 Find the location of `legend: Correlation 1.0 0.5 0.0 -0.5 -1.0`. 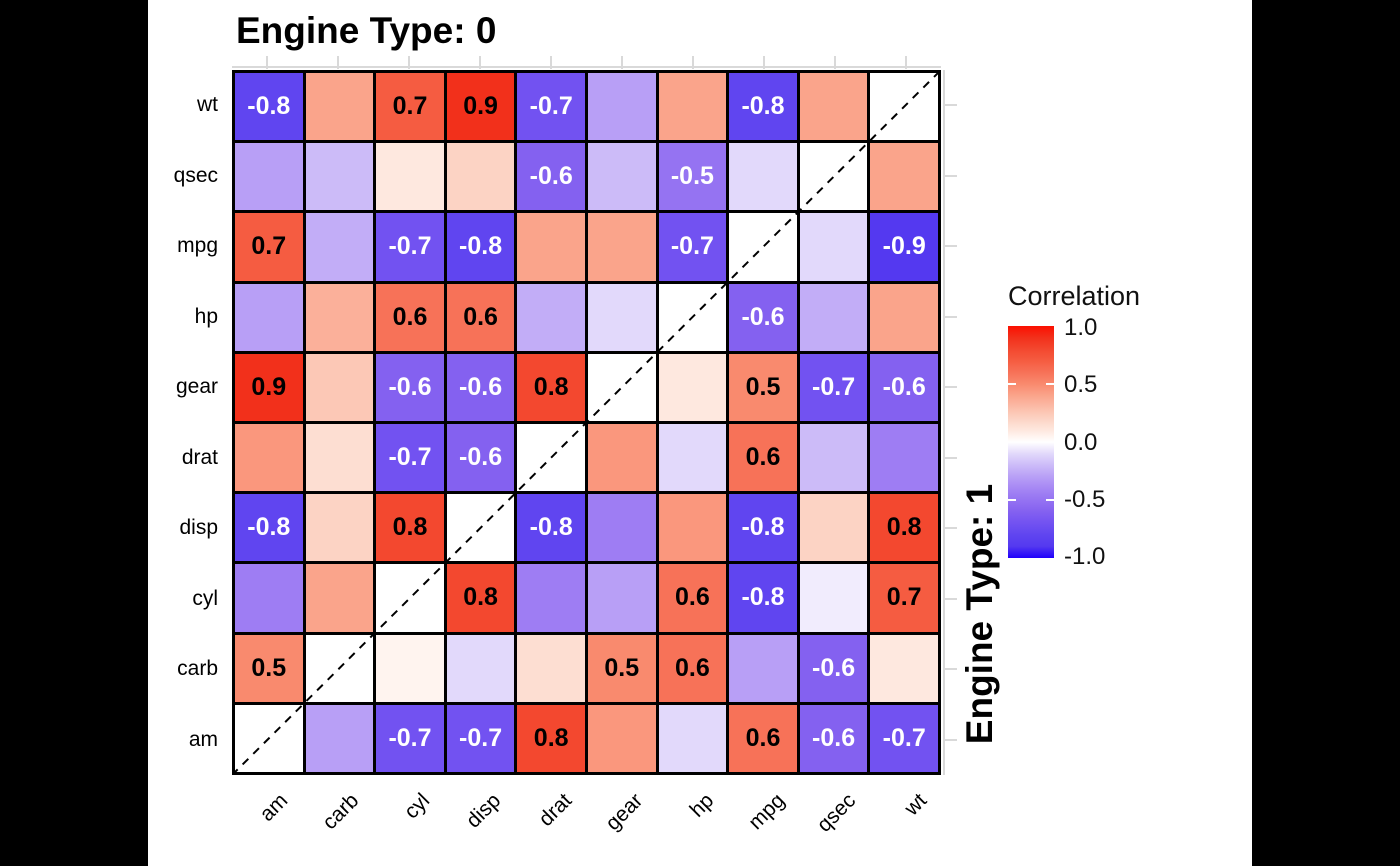

legend: Correlation 1.0 0.5 0.0 -0.5 -1.0 is located at coordinates (1074, 425).